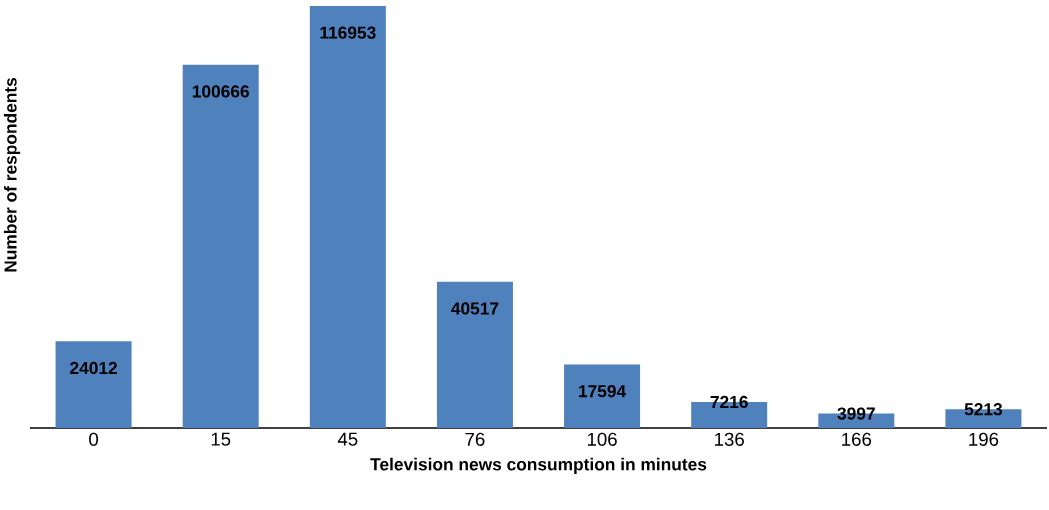  Describe the element at coordinates (347, 439) in the screenshot. I see `x-tick-label: 45` at that location.